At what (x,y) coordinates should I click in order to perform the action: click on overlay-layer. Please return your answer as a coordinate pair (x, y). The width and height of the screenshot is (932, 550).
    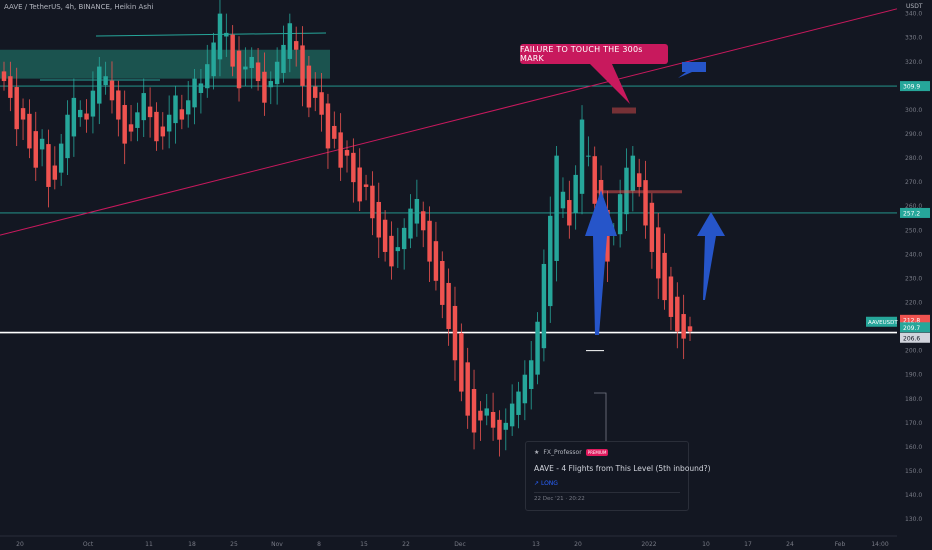
    Looking at the image, I should click on (655, 253).